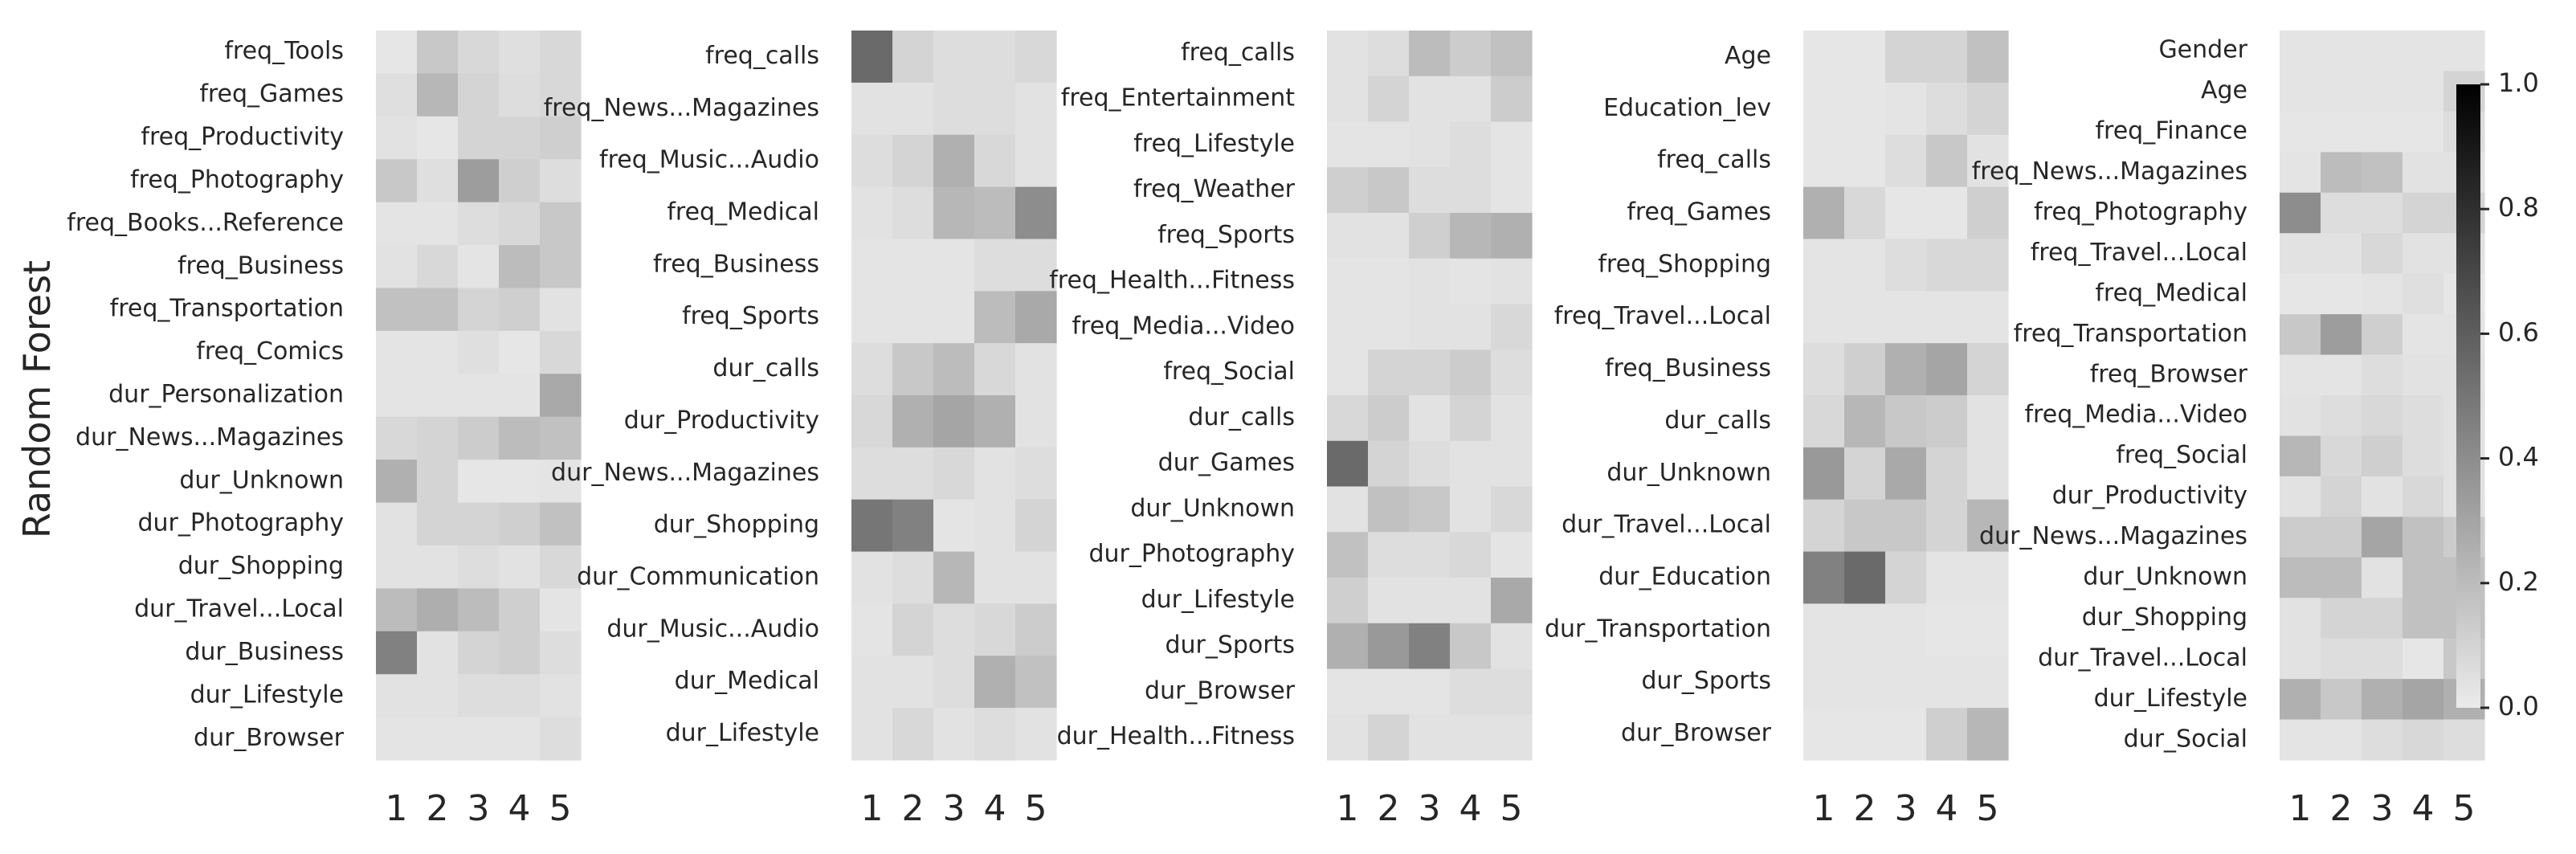  I want to click on y-tick-label: freq_calls, so click(762, 56).